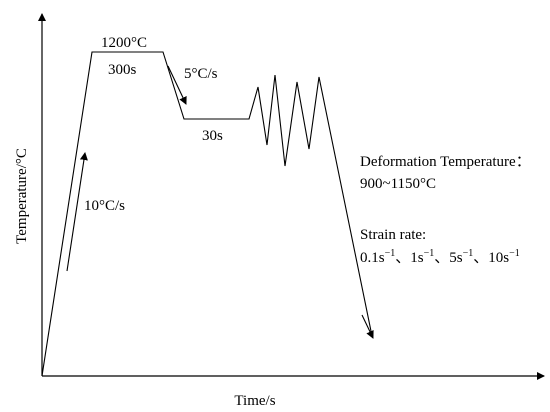 This screenshot has width=550, height=412. Describe the element at coordinates (212, 136) in the screenshot. I see `isothermal-time-label: 30s` at that location.